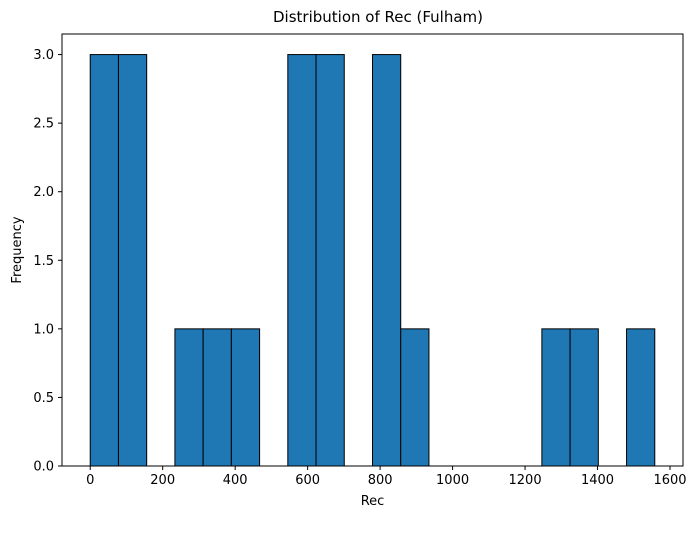  I want to click on x-tick-label: 800, so click(380, 480).